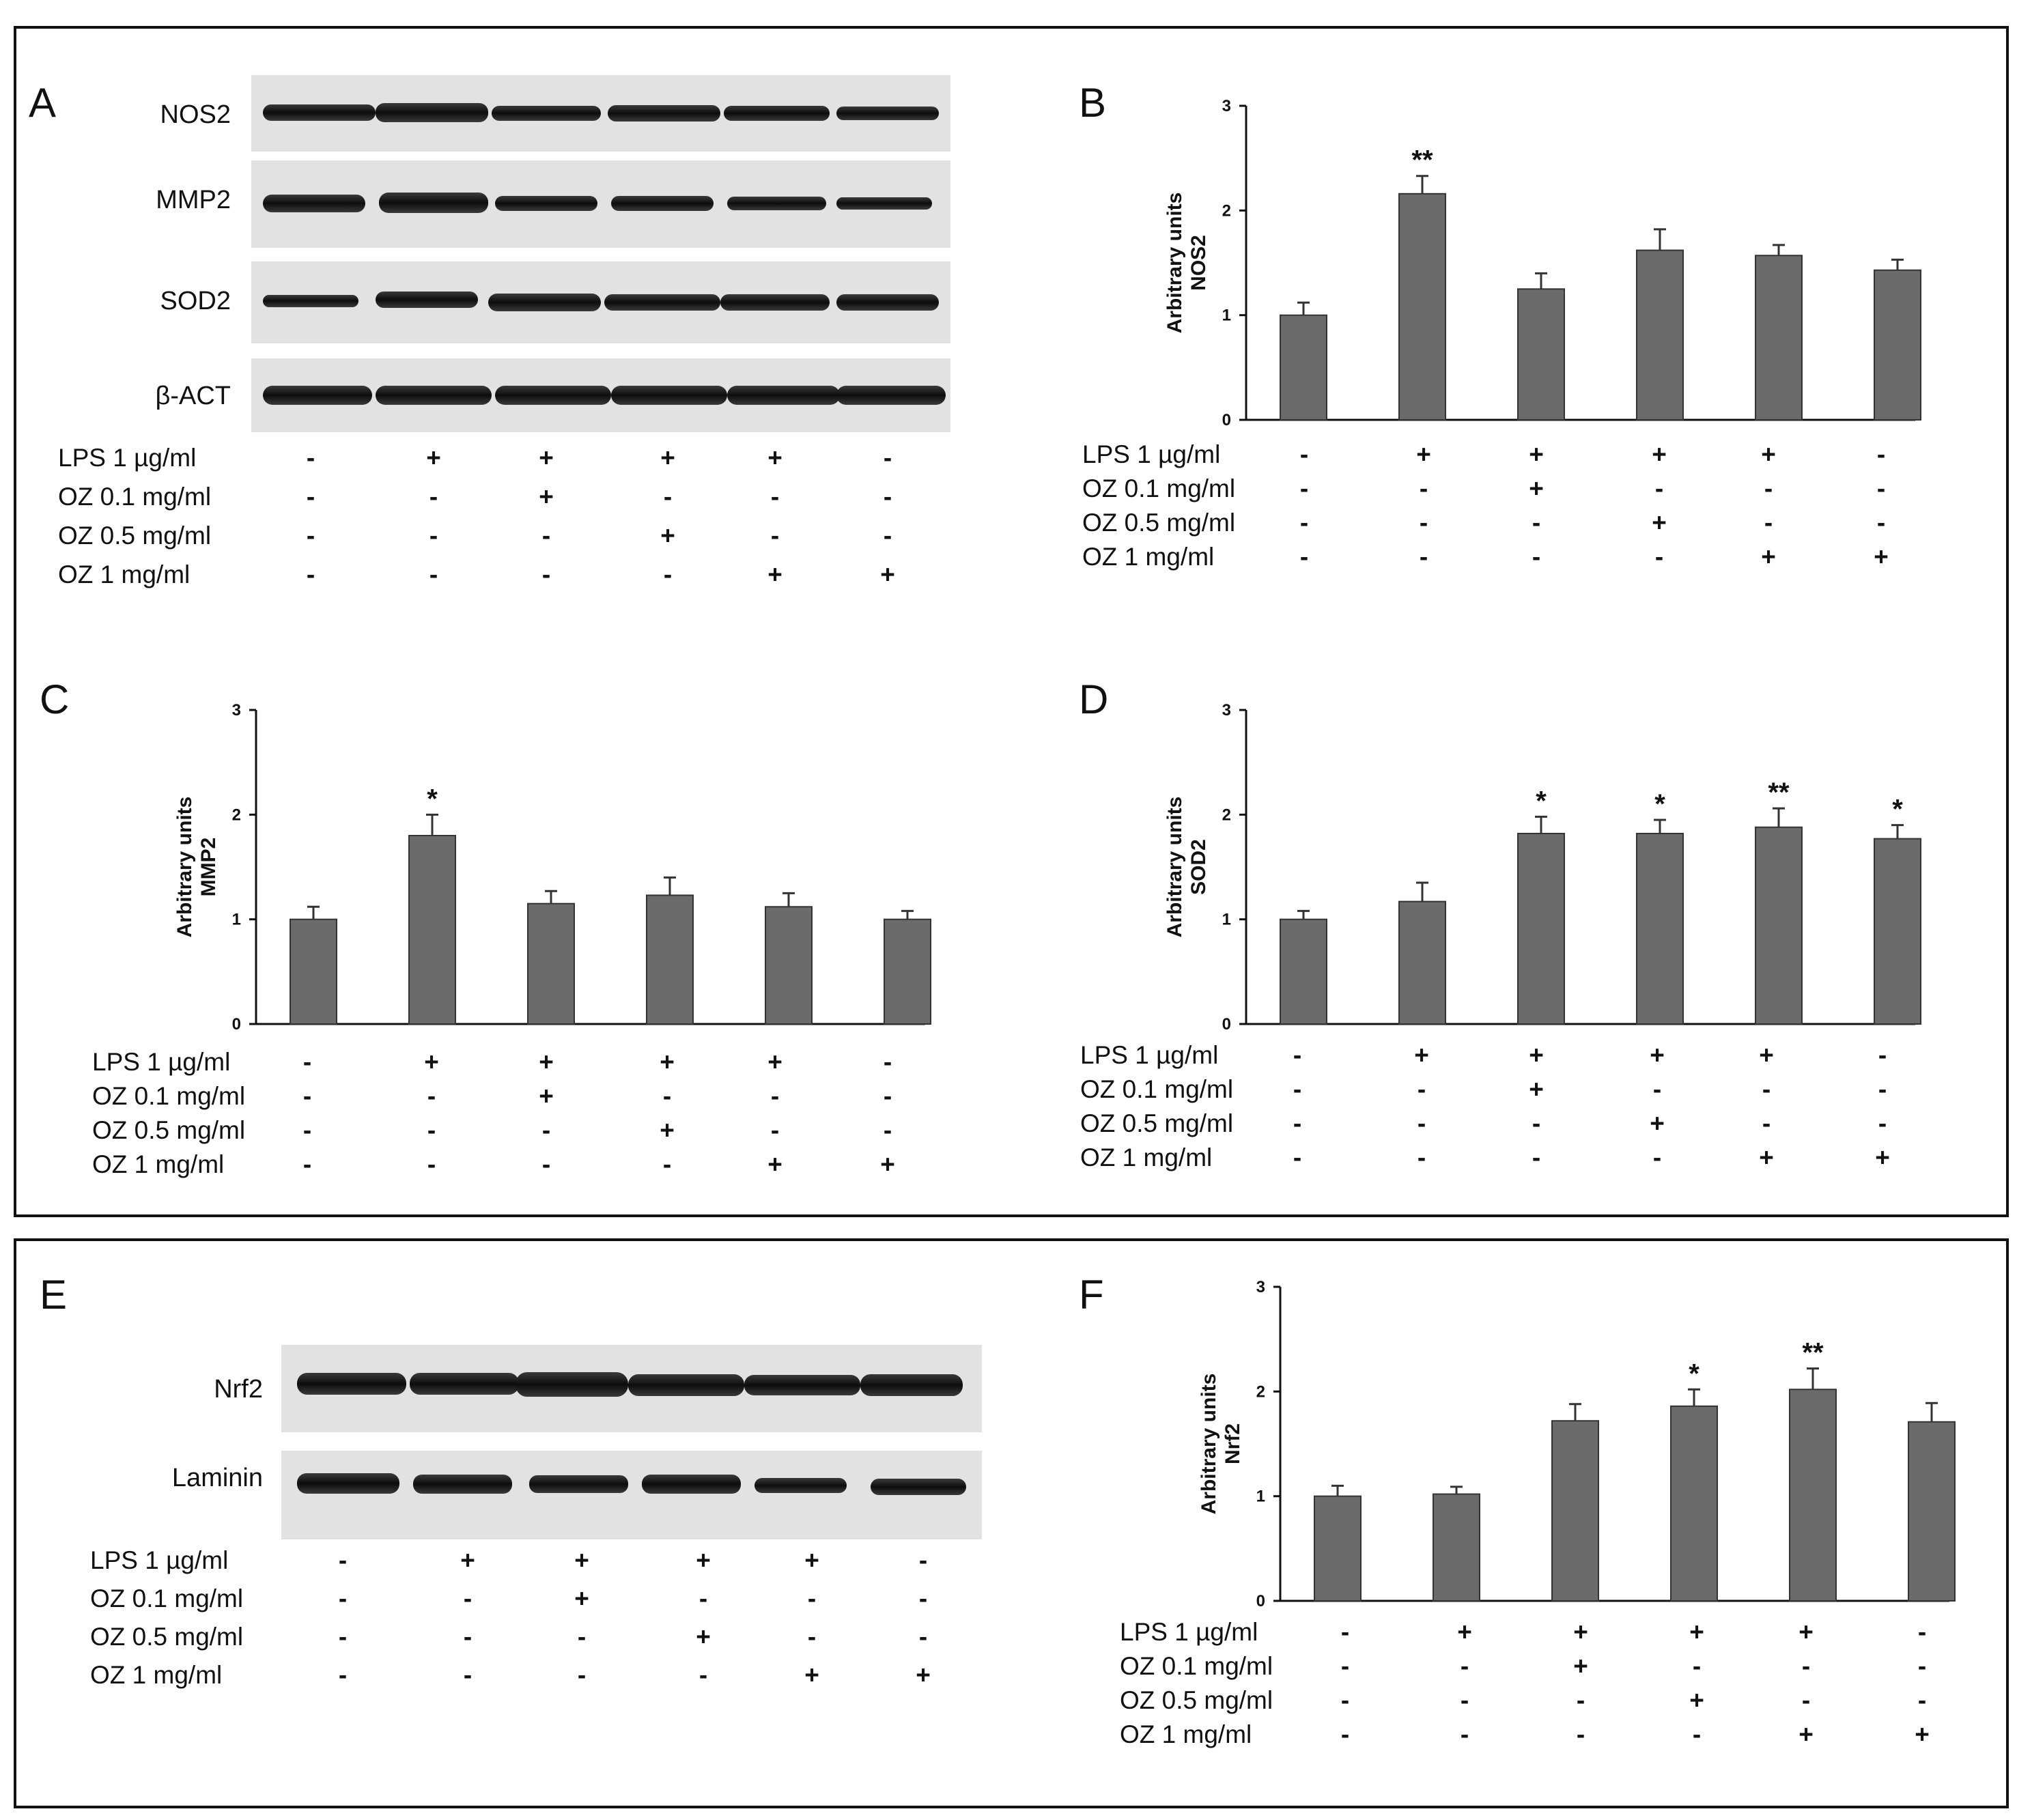 Image resolution: width=2017 pixels, height=1820 pixels. What do you see at coordinates (601, 301) in the screenshot?
I see `sod2-bands` at bounding box center [601, 301].